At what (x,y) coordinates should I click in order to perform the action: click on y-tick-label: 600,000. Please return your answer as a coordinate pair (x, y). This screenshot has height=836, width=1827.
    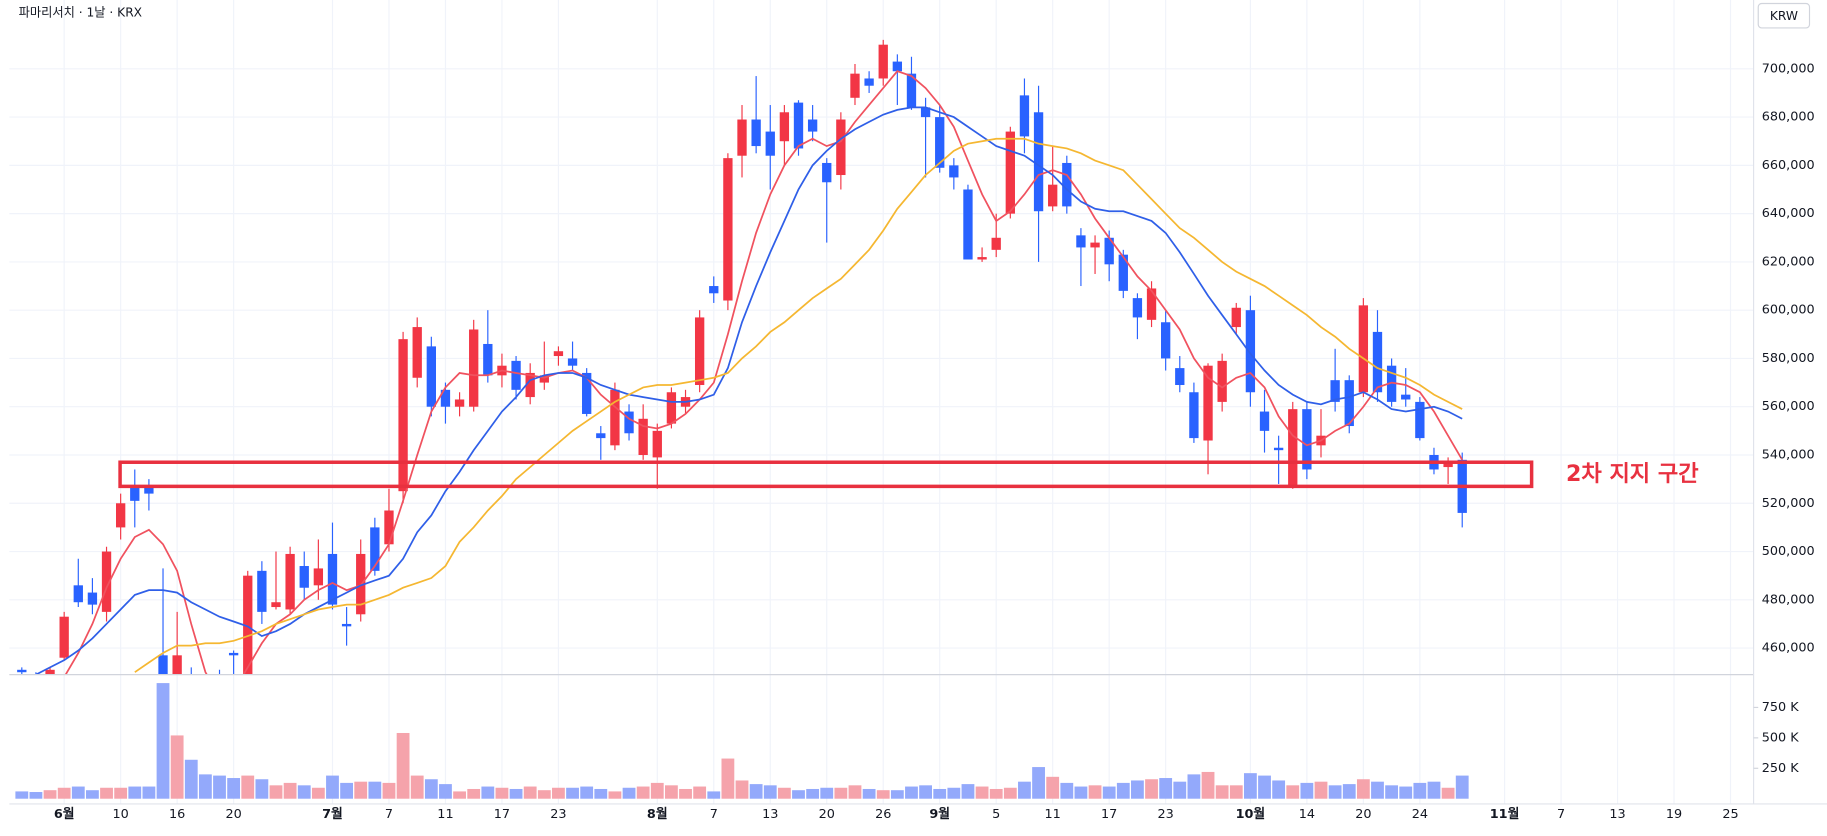
    Looking at the image, I should click on (1788, 310).